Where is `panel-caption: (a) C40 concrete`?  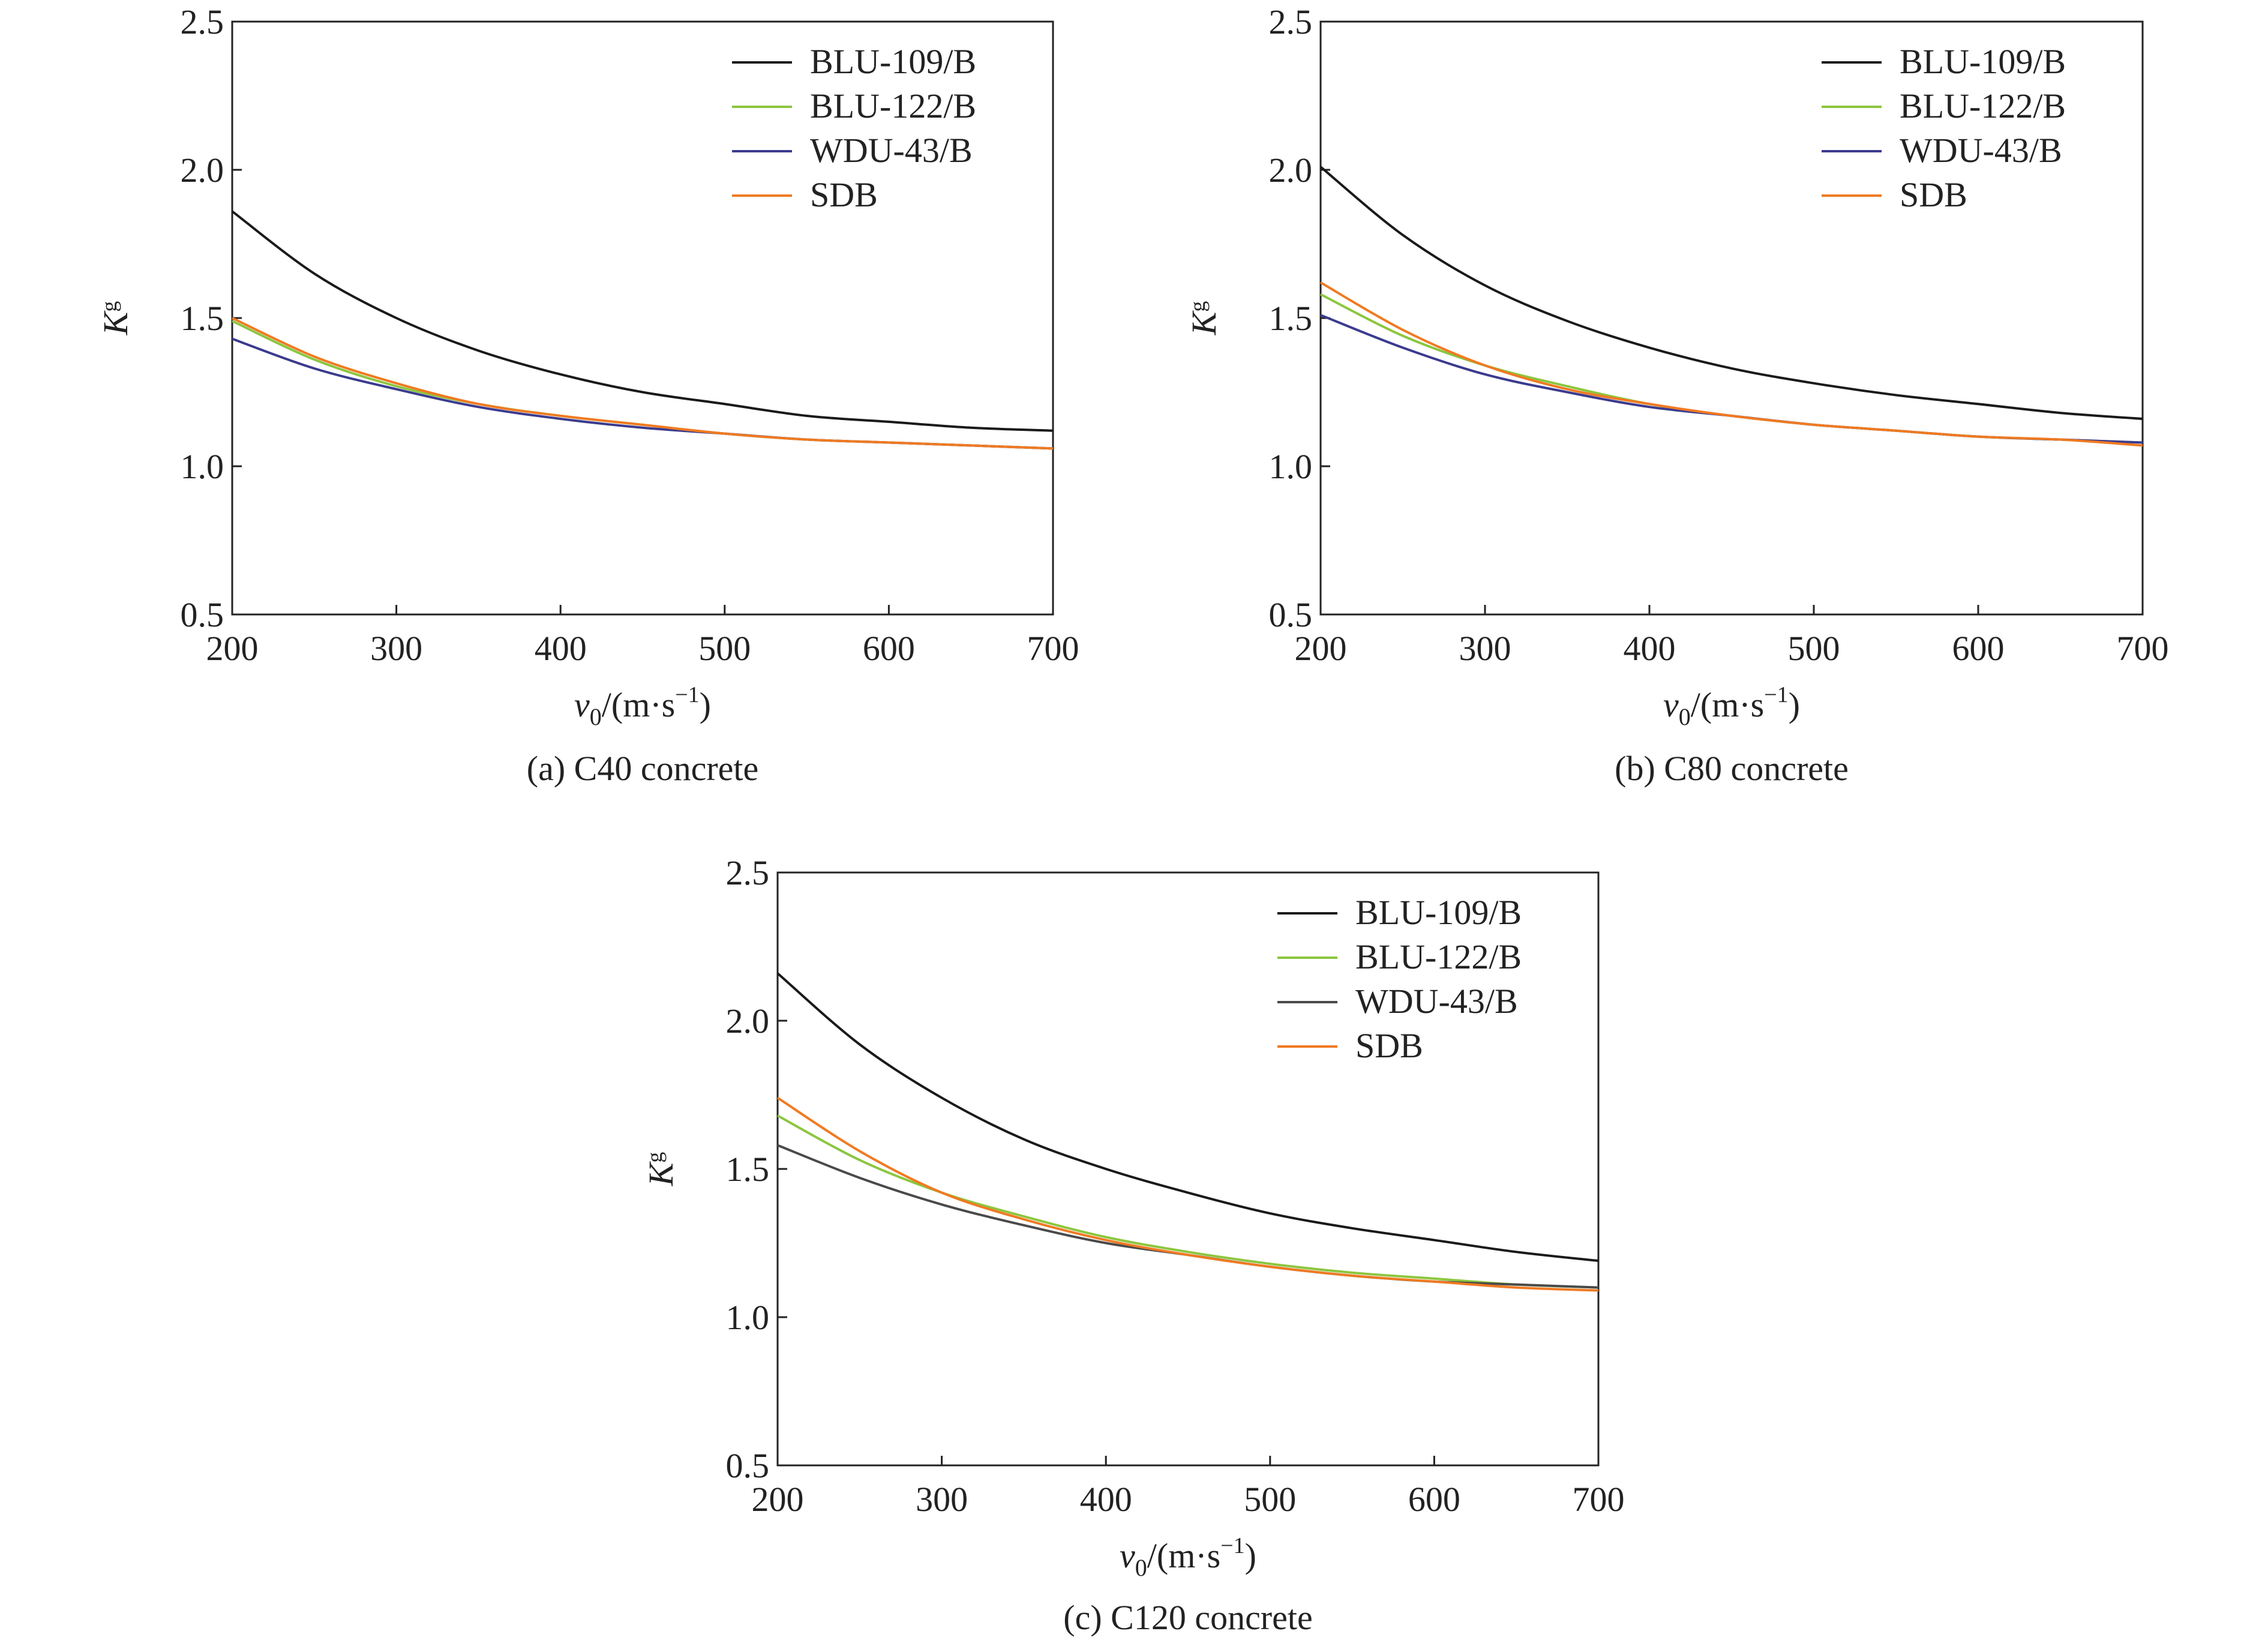
panel-caption: (a) C40 concrete is located at coordinates (643, 768).